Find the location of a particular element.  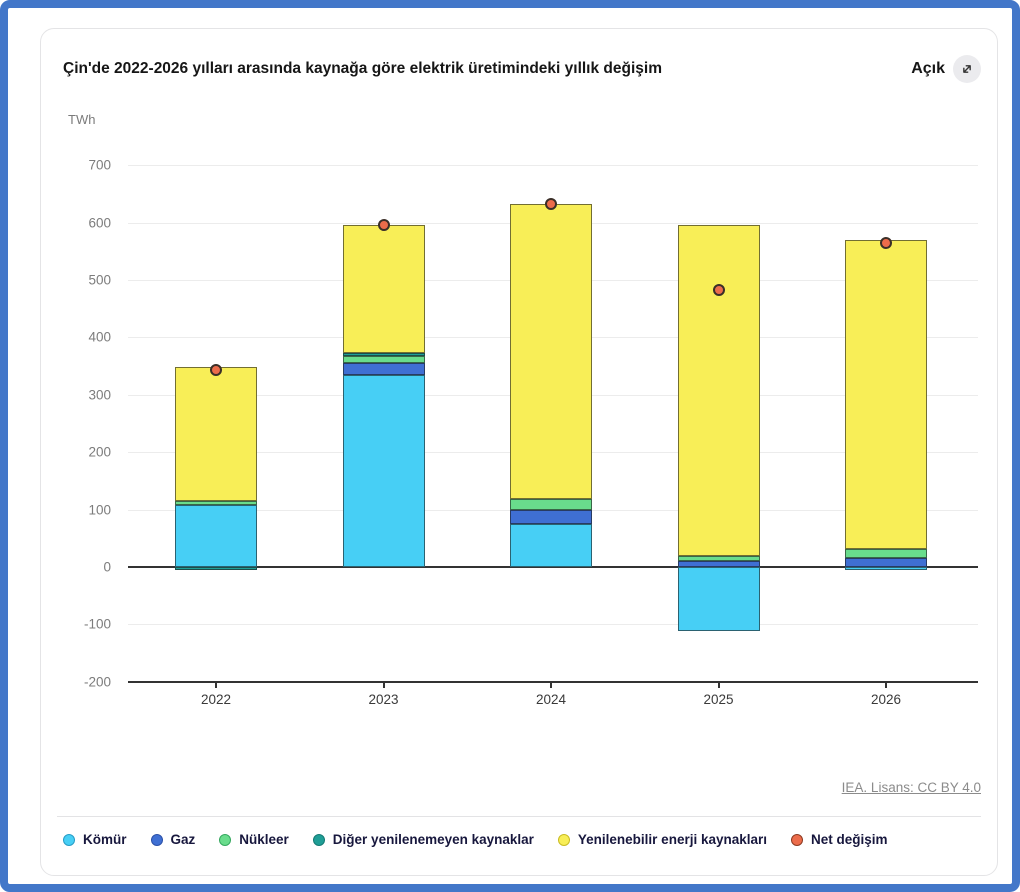

y-tick-label: 500 is located at coordinates (99, 280).